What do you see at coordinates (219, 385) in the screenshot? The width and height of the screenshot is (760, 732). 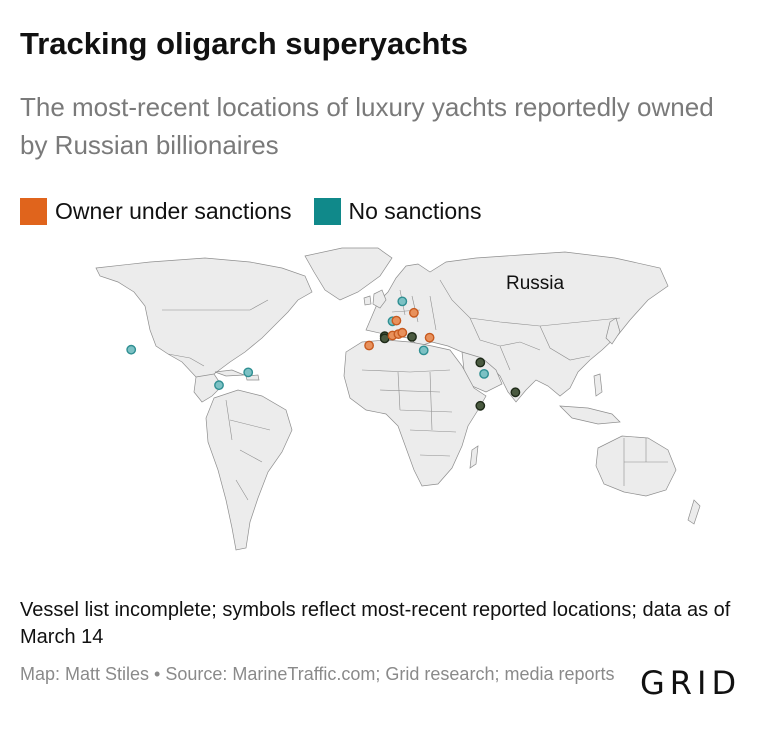 I see `yacht-panama` at bounding box center [219, 385].